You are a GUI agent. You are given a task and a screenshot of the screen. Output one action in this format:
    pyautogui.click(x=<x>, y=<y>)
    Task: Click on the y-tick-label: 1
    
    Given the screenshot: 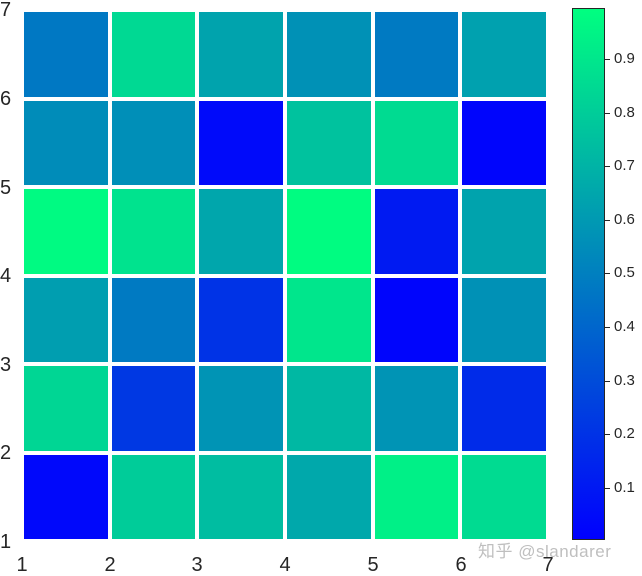 What is the action you would take?
    pyautogui.click(x=6, y=542)
    